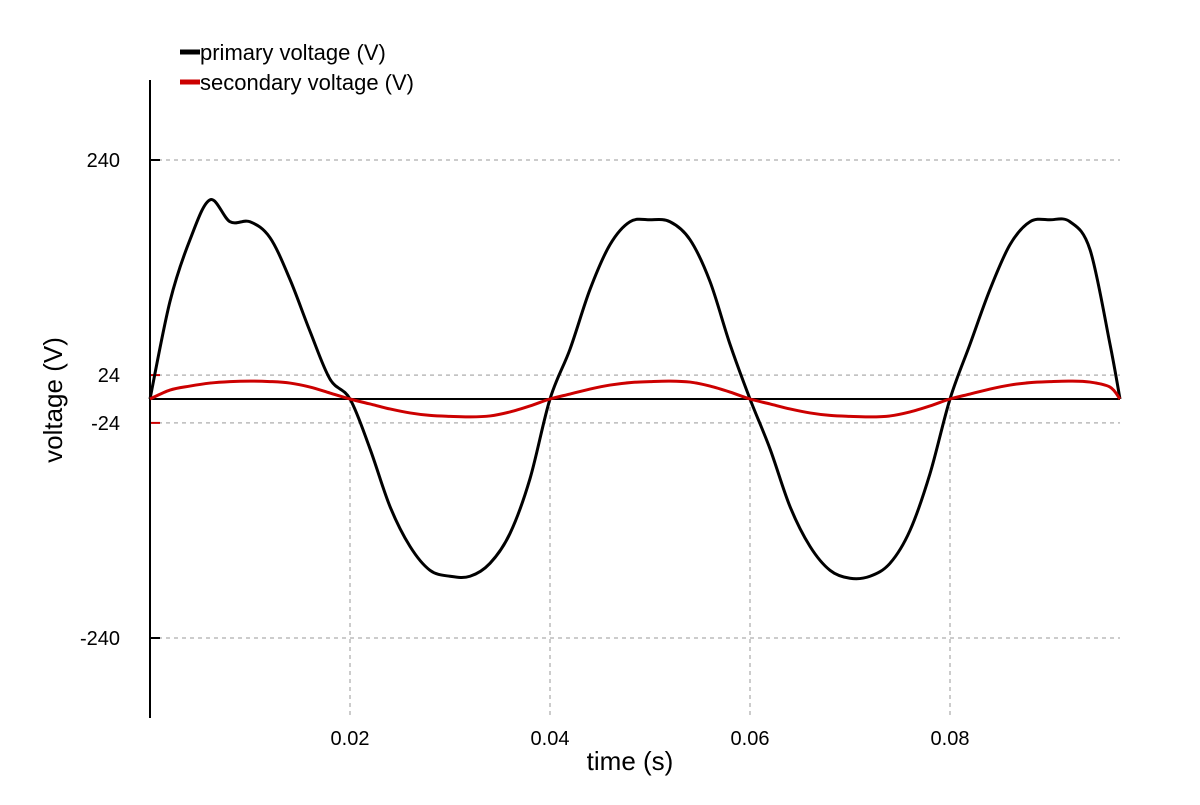 This screenshot has height=805, width=1200. Describe the element at coordinates (105, 424) in the screenshot. I see `y-tick-label: -24` at that location.